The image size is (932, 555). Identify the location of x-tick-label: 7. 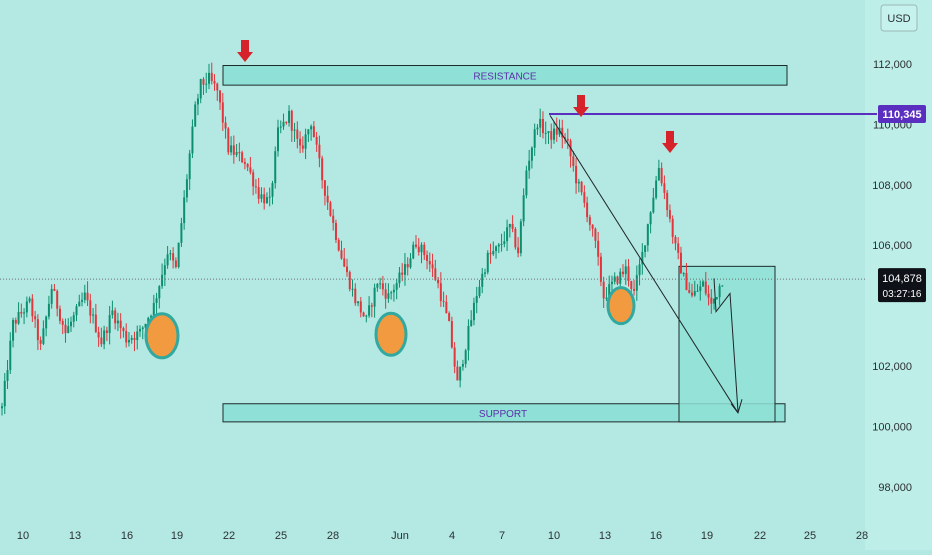
(502, 536).